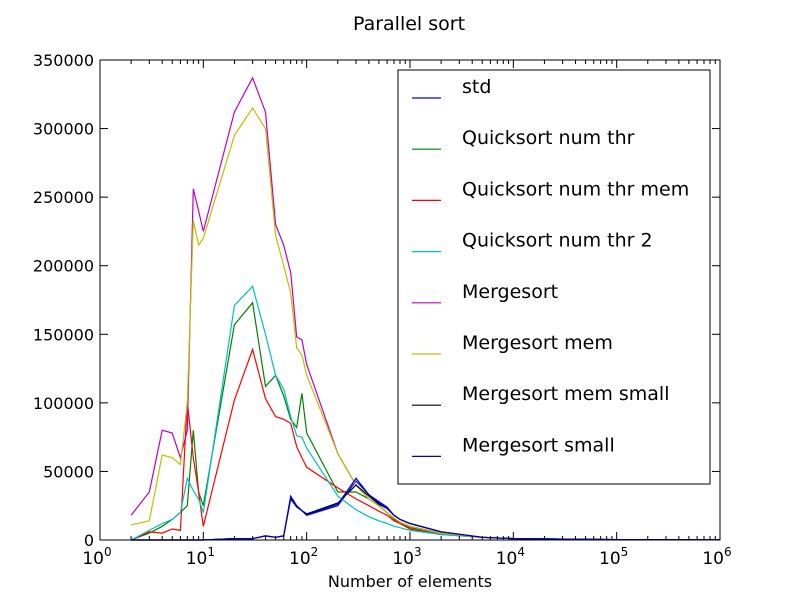  What do you see at coordinates (537, 343) in the screenshot?
I see `legend-label: Mergesort mem` at bounding box center [537, 343].